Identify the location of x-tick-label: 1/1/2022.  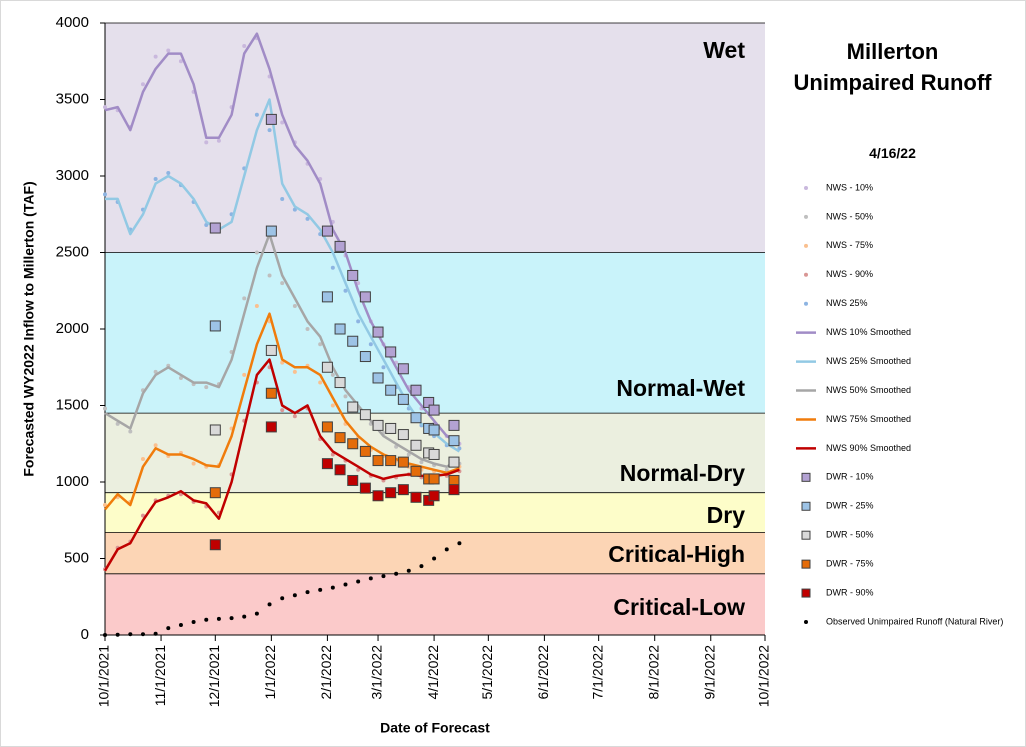
(270, 672).